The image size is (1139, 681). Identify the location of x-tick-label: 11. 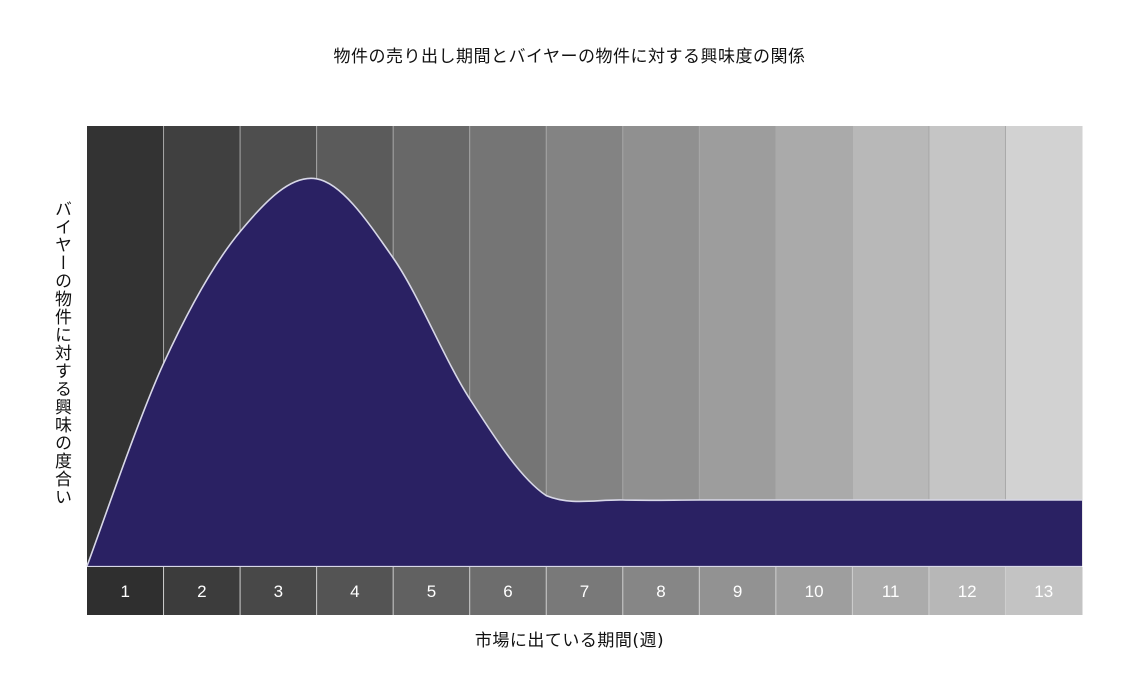
(891, 591).